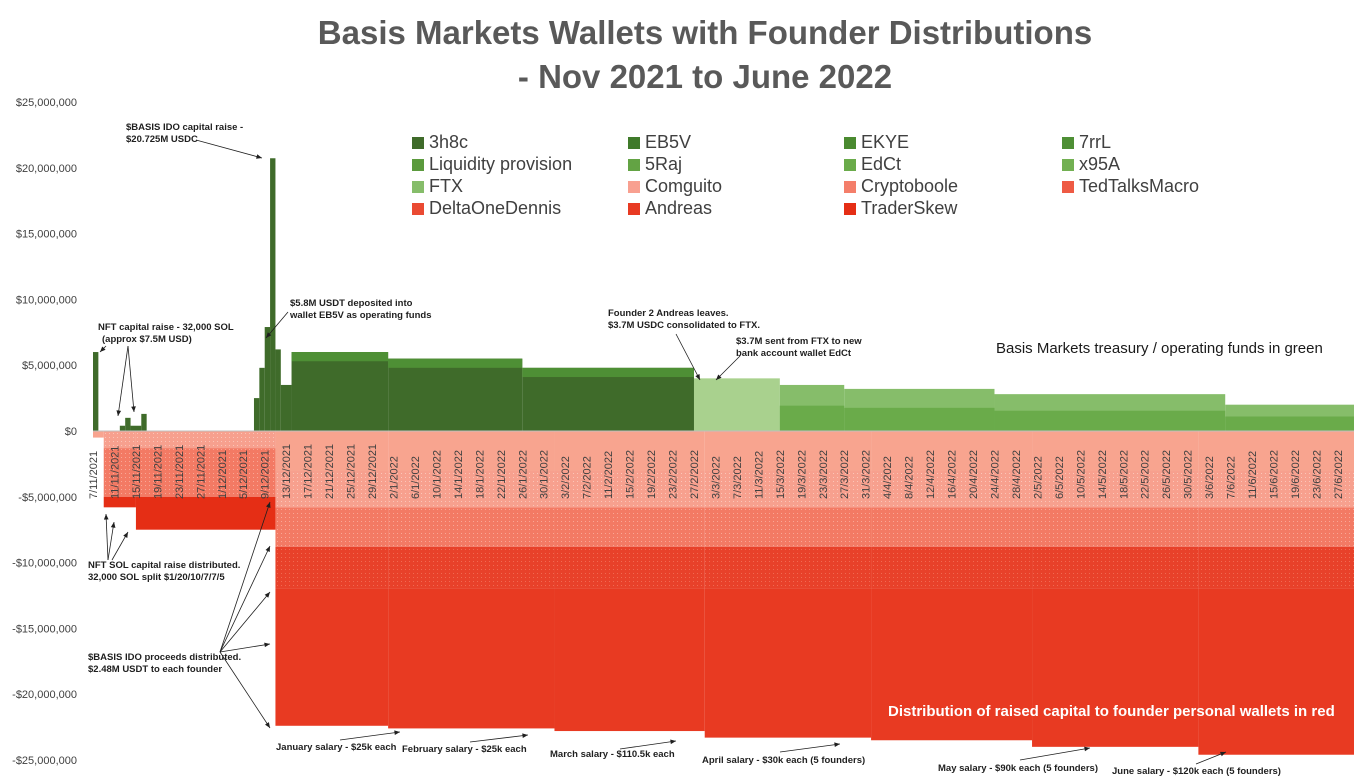  I want to click on legend-item: x95A, so click(1091, 164).